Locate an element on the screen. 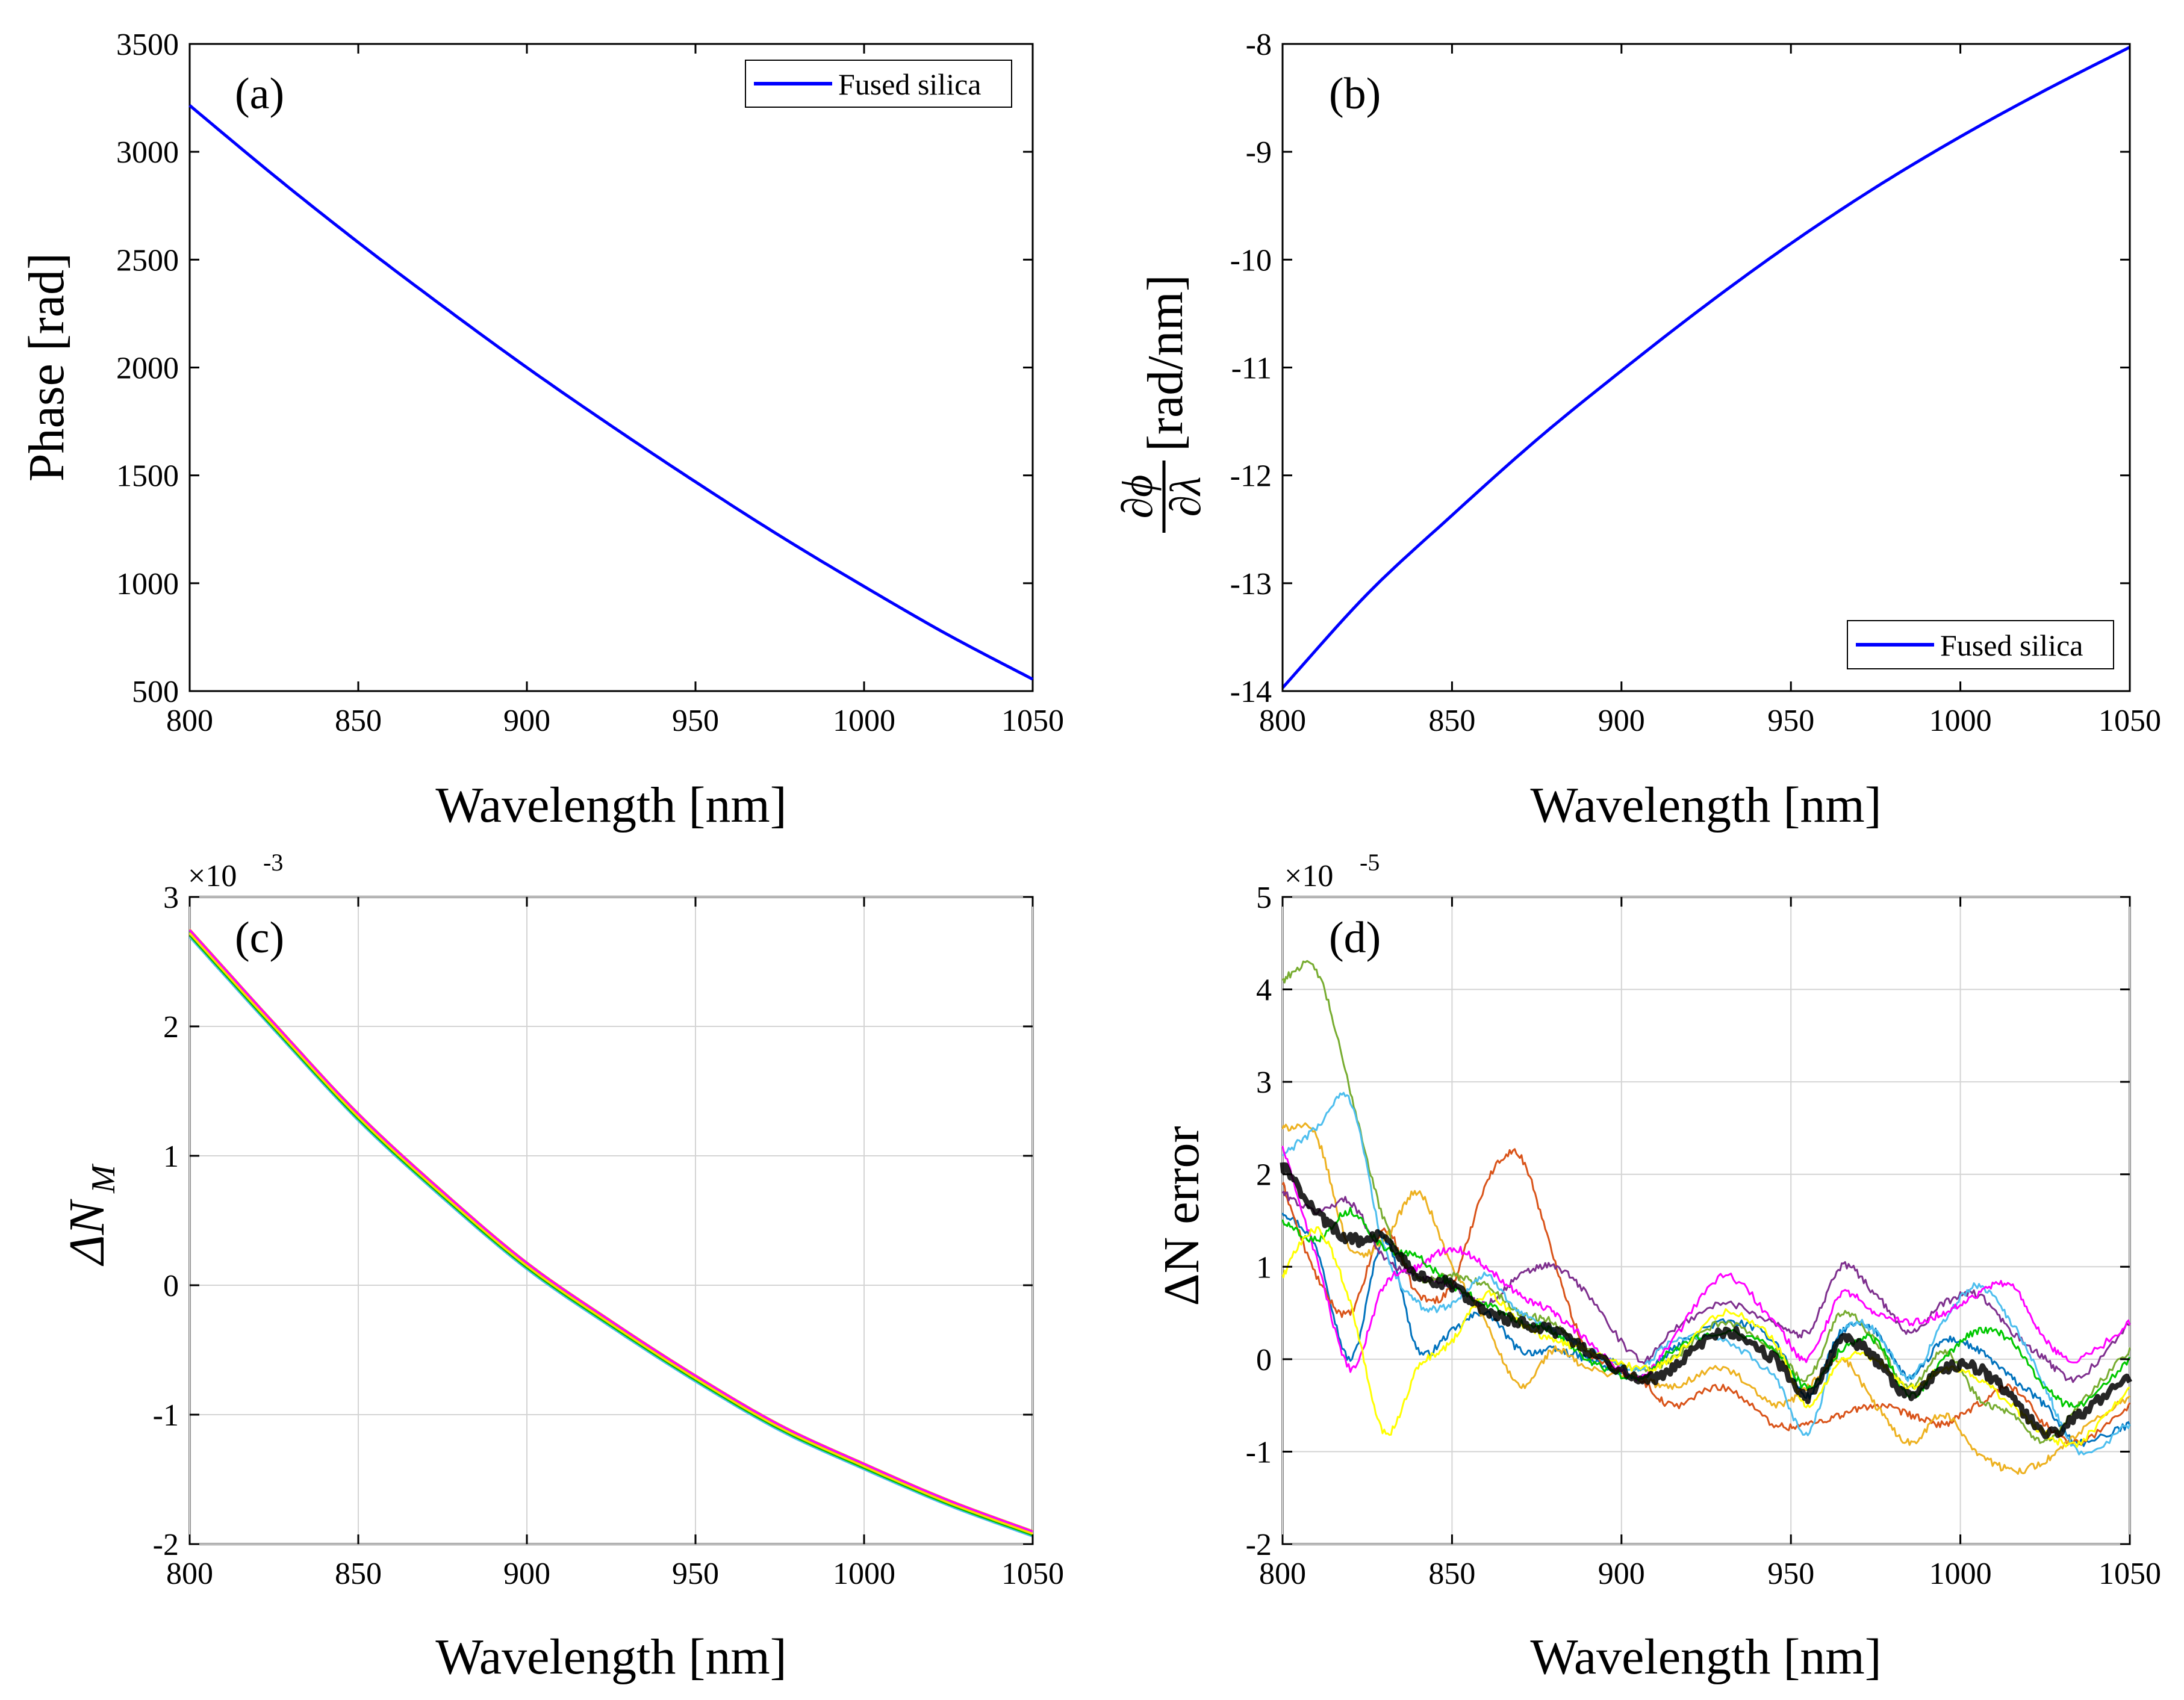  panel-a-xtick-label: 900 is located at coordinates (526, 721).